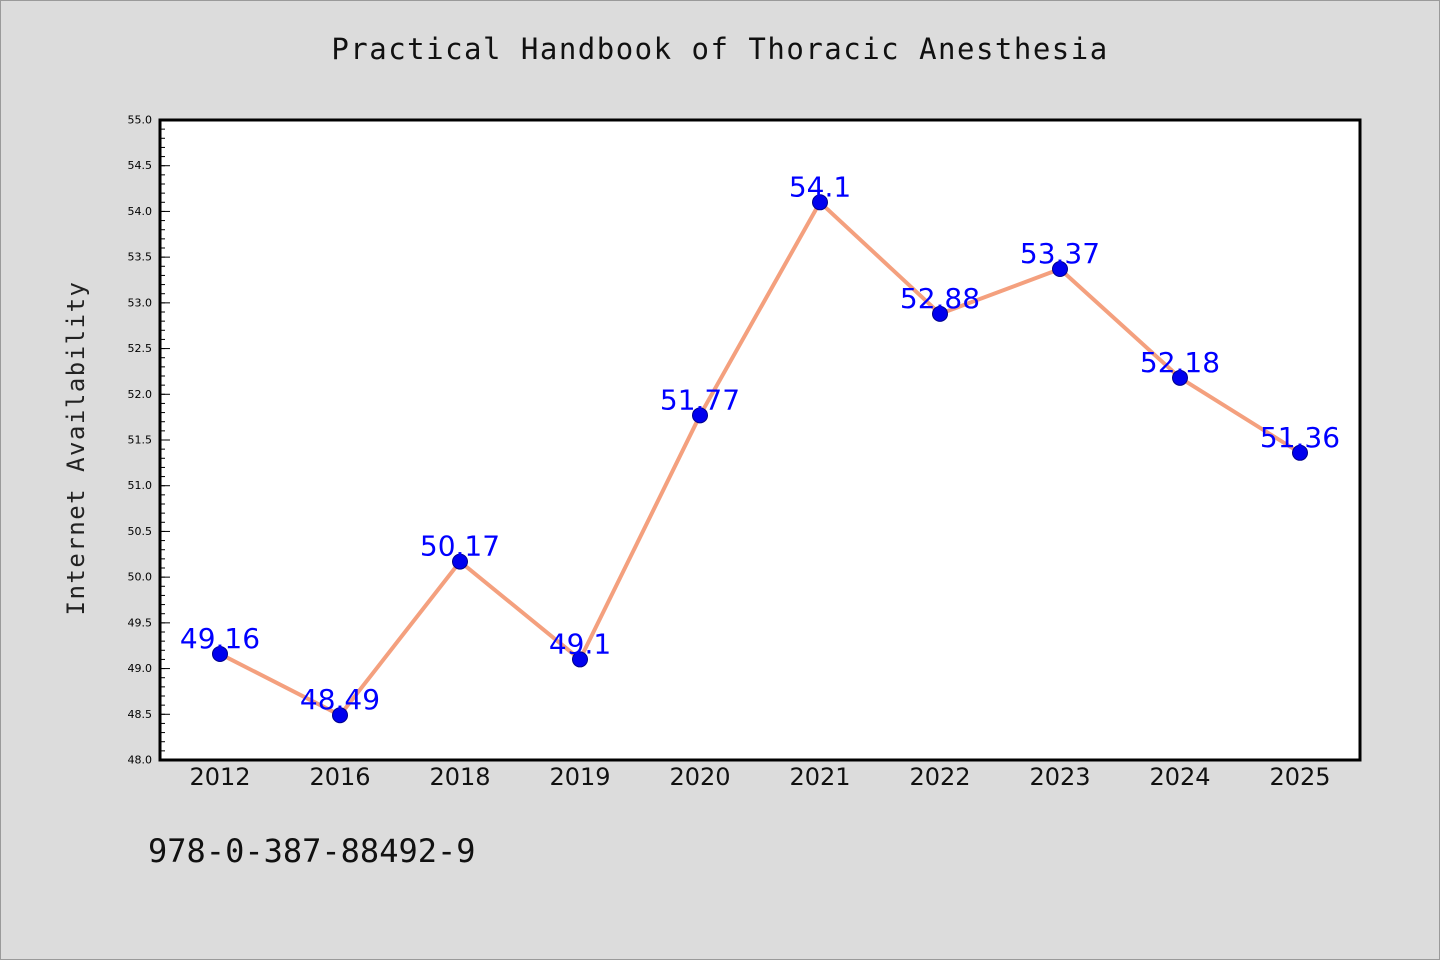  I want to click on x-tick-label: 2012, so click(219, 777).